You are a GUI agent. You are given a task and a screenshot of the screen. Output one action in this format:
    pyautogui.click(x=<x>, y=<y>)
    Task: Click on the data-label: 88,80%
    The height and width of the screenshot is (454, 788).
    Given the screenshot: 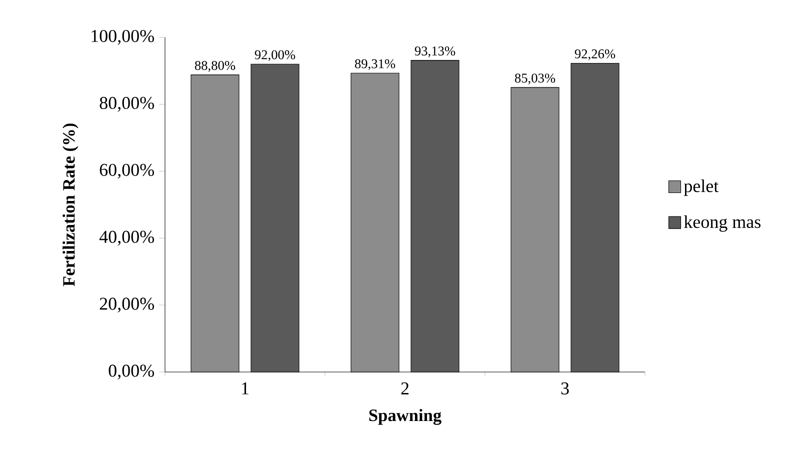 What is the action you would take?
    pyautogui.click(x=215, y=66)
    